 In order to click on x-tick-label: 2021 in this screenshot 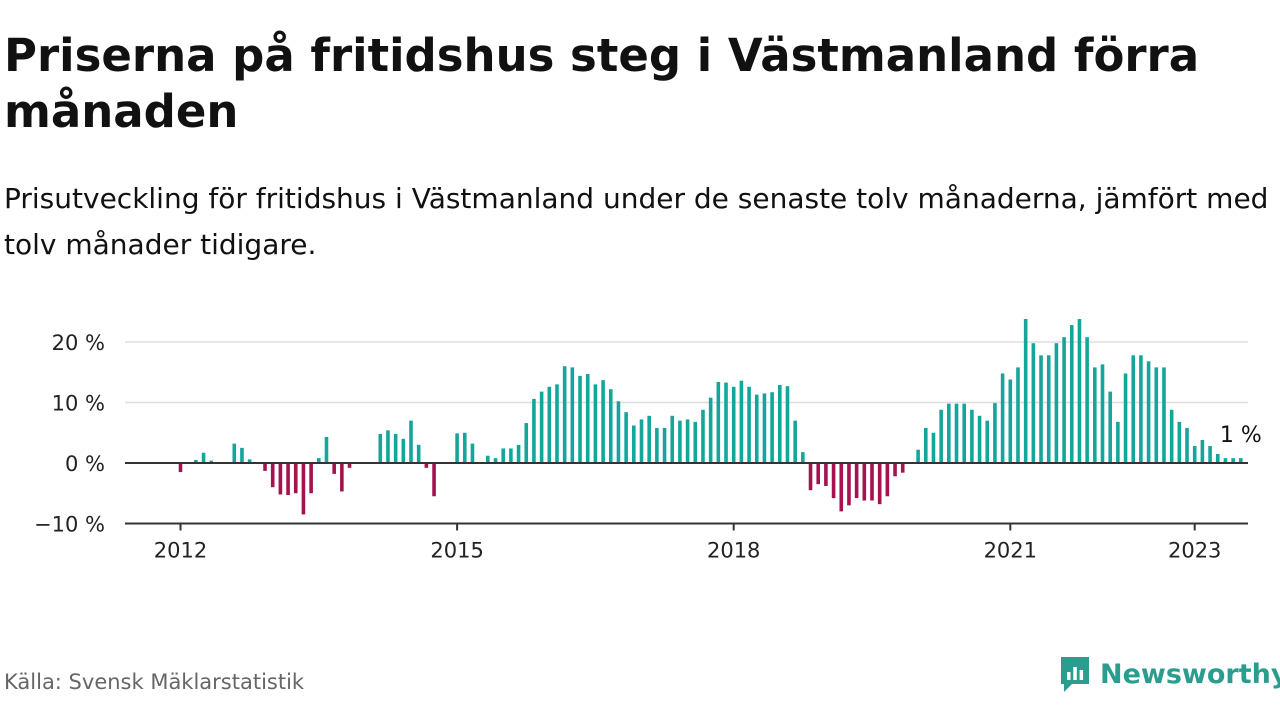, I will do `click(1010, 551)`.